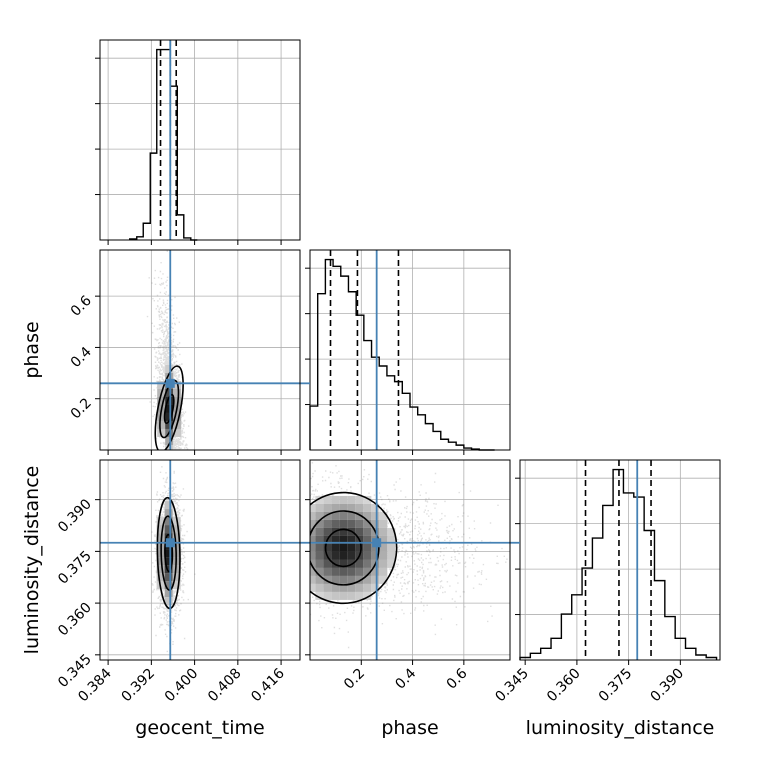 Image resolution: width=760 pixels, height=760 pixels. Describe the element at coordinates (402, 354) in the screenshot. I see `histogram-phase` at that location.